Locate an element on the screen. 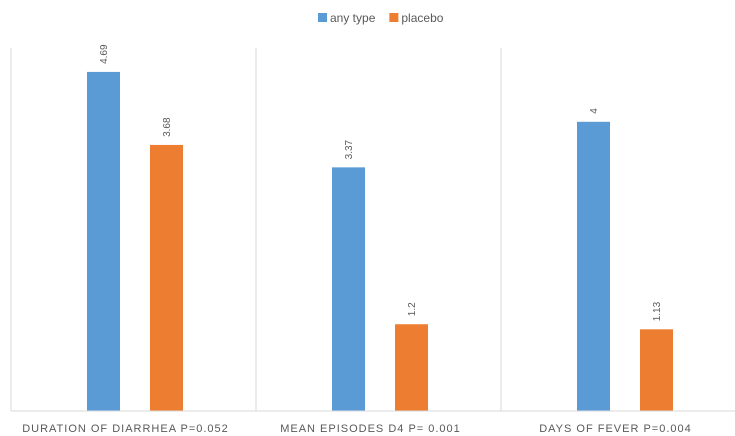 The height and width of the screenshot is (436, 735). data-label-any-type-3: 4 is located at coordinates (594, 111).